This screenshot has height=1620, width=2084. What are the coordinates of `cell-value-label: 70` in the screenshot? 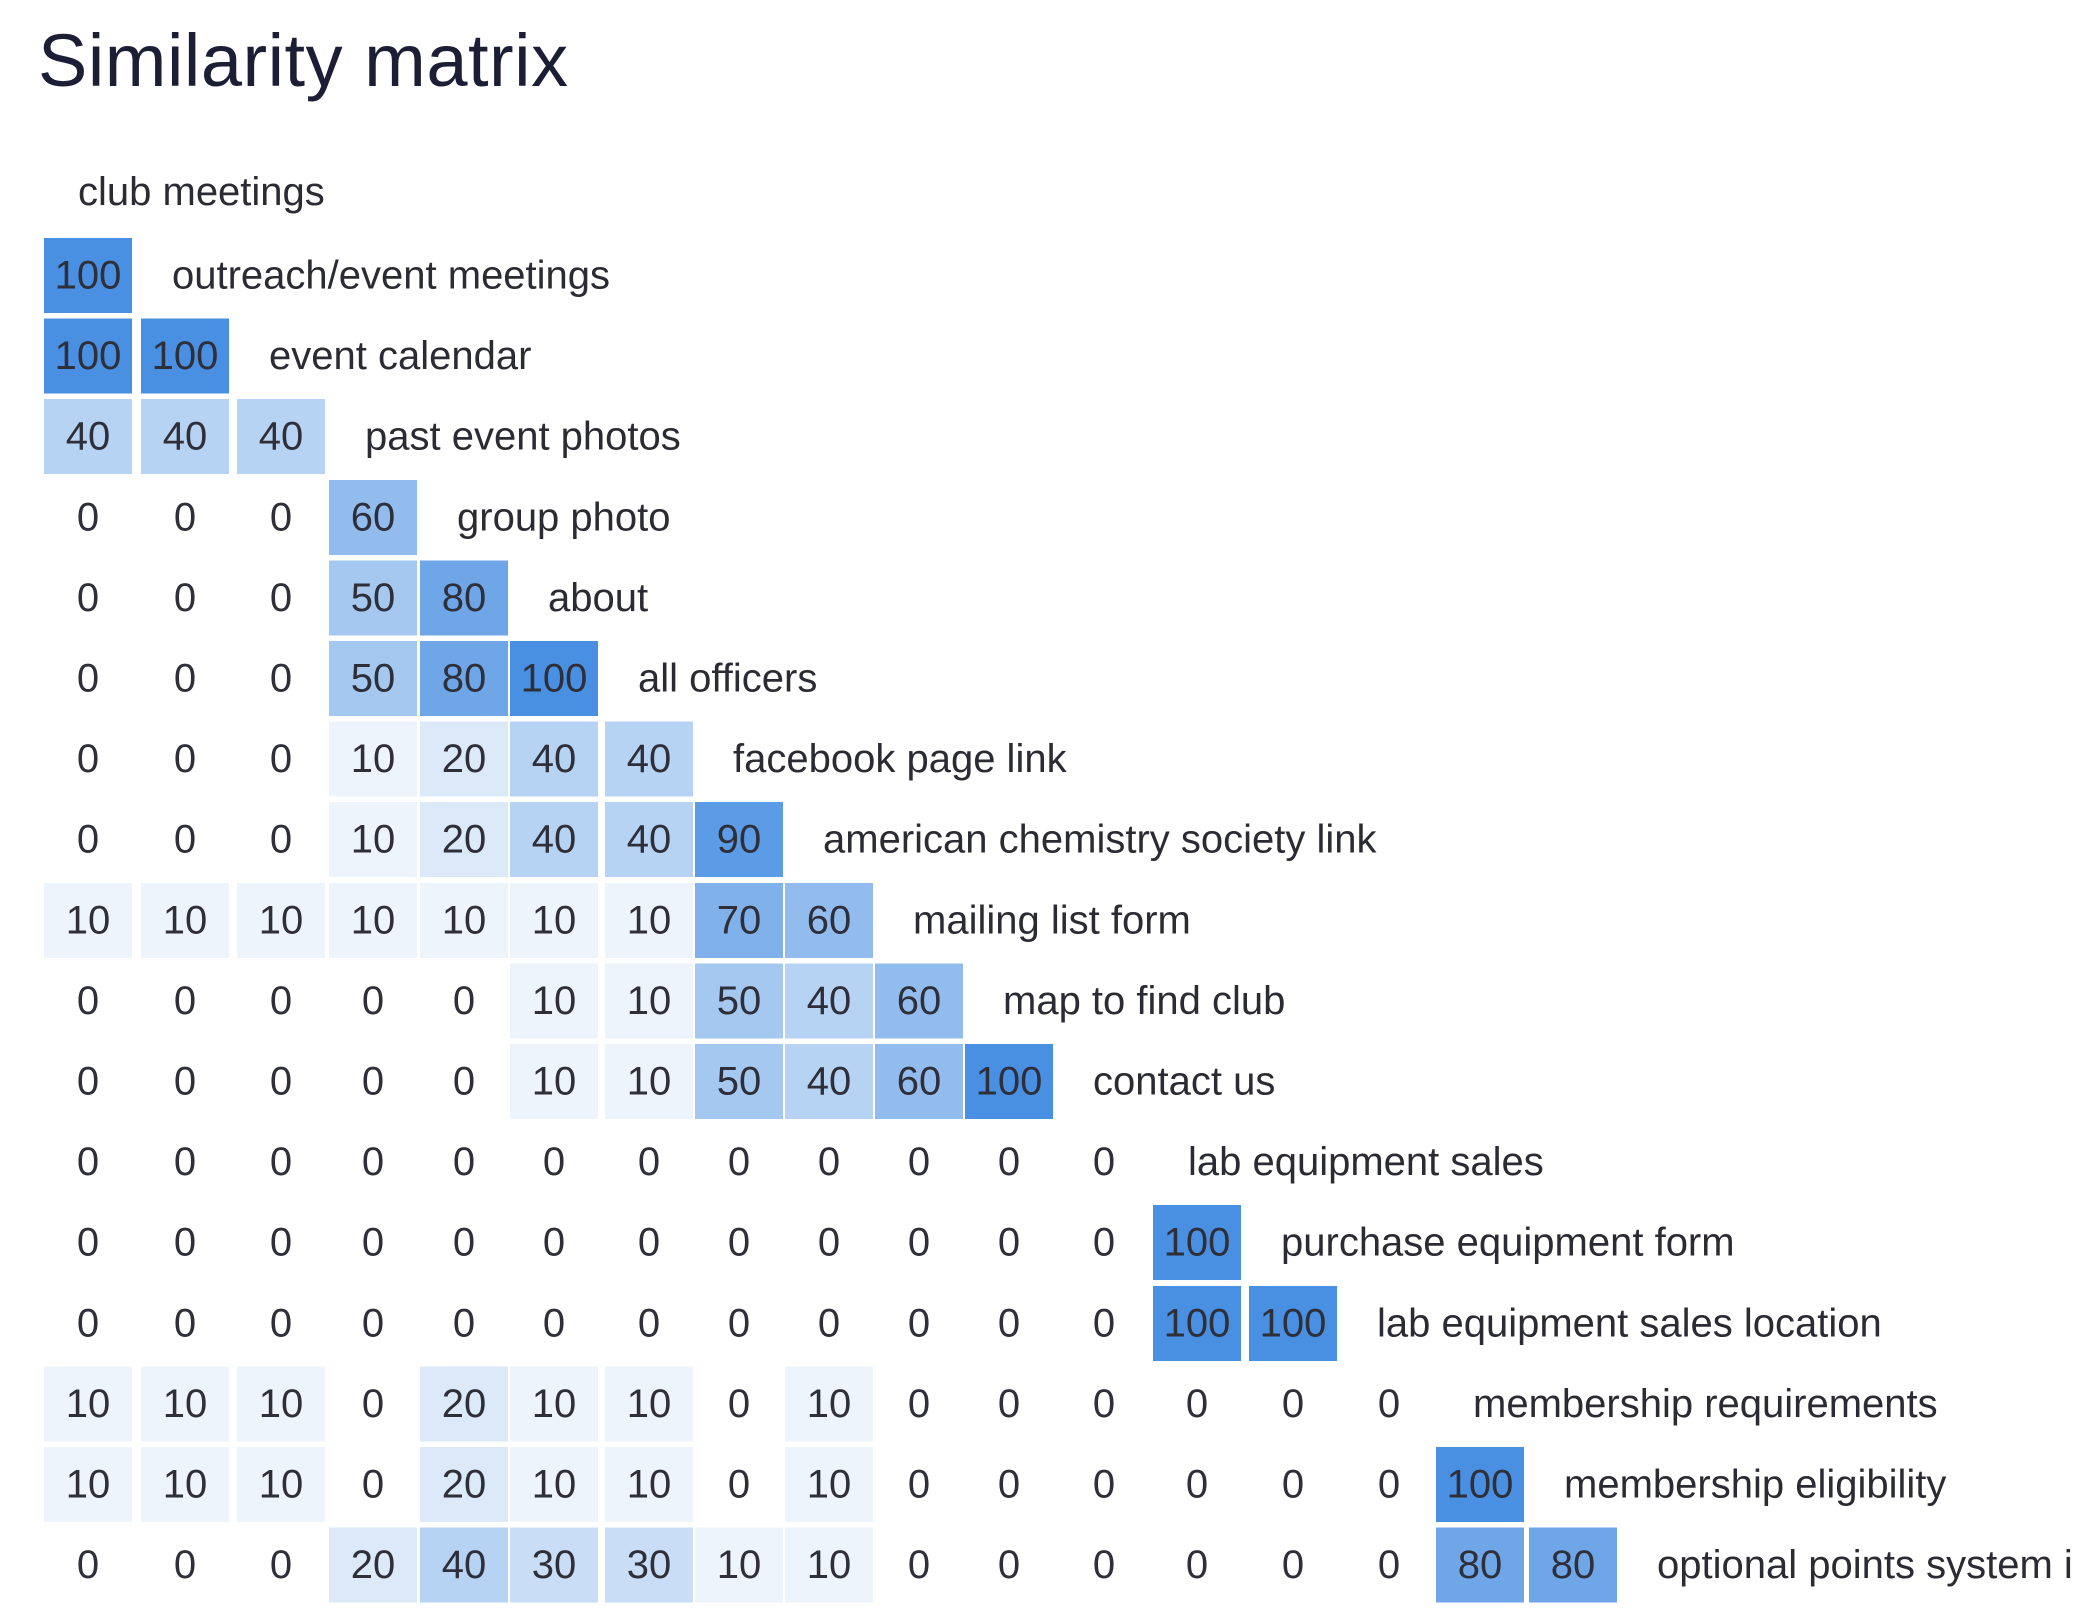 It's located at (739, 920).